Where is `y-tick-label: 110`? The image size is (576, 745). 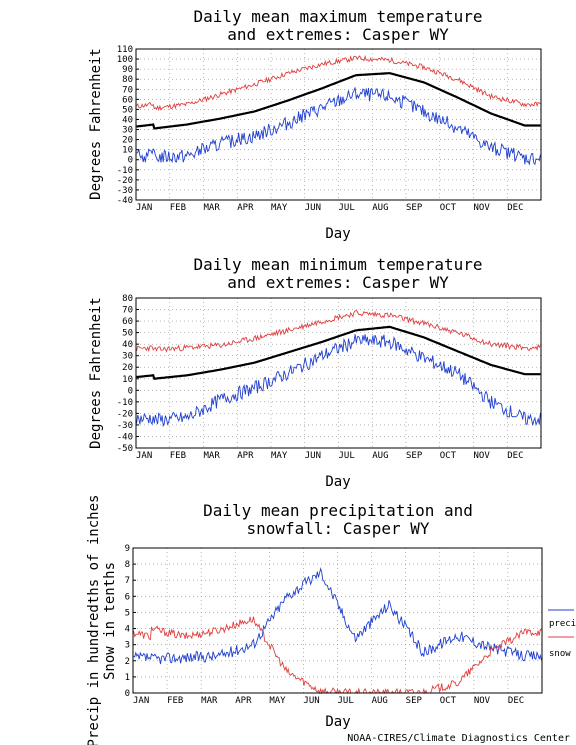 y-tick-label: 110 is located at coordinates (125, 50).